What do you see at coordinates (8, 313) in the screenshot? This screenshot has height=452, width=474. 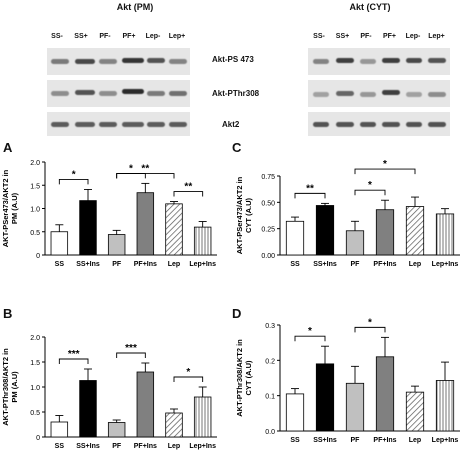 I see `panel-letter-b: B` at bounding box center [8, 313].